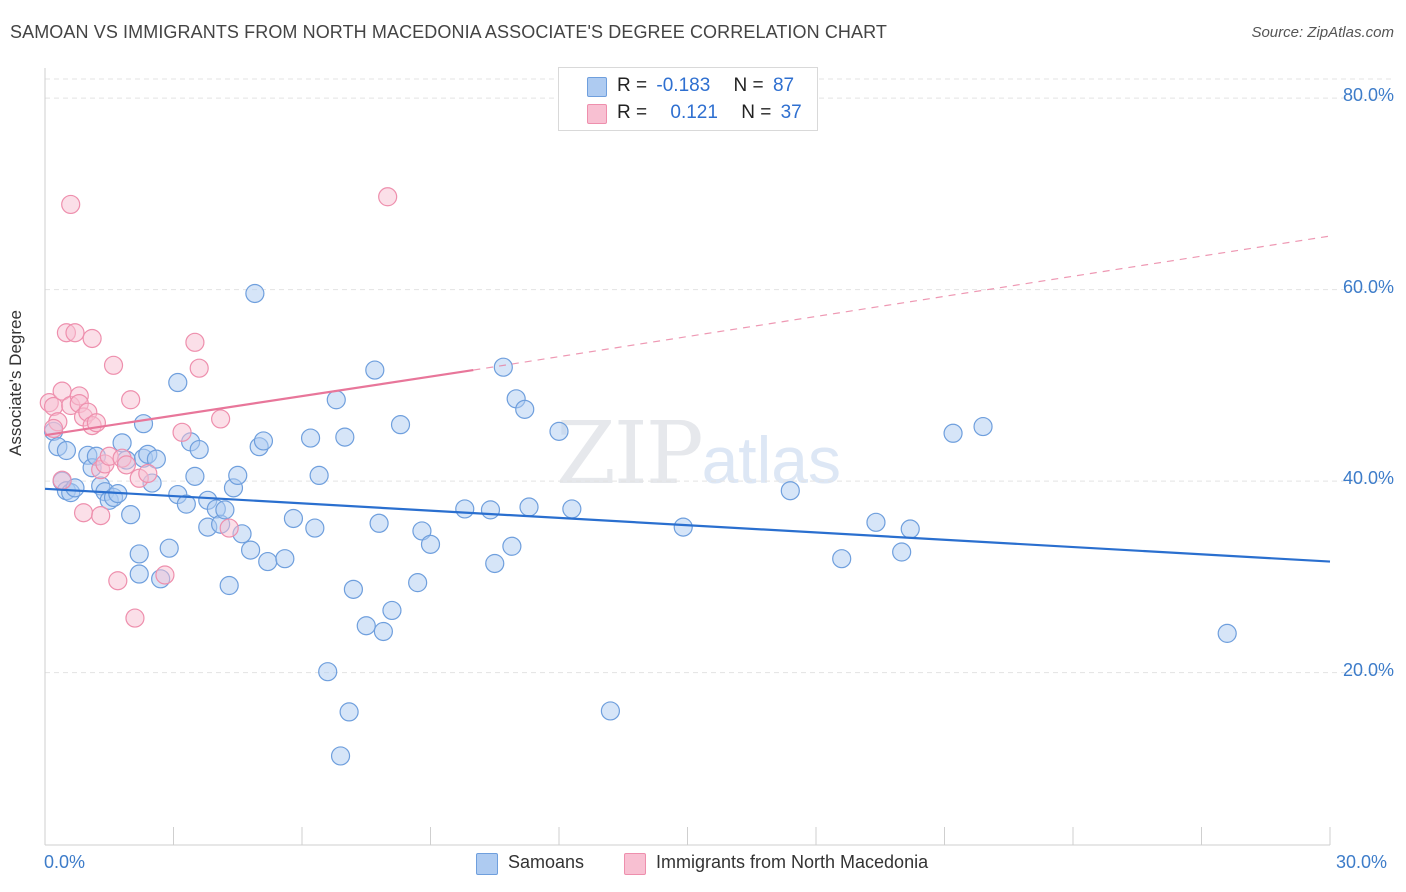 The image size is (1406, 892). I want to click on y-tick-label: 20.0%, so click(1368, 670).